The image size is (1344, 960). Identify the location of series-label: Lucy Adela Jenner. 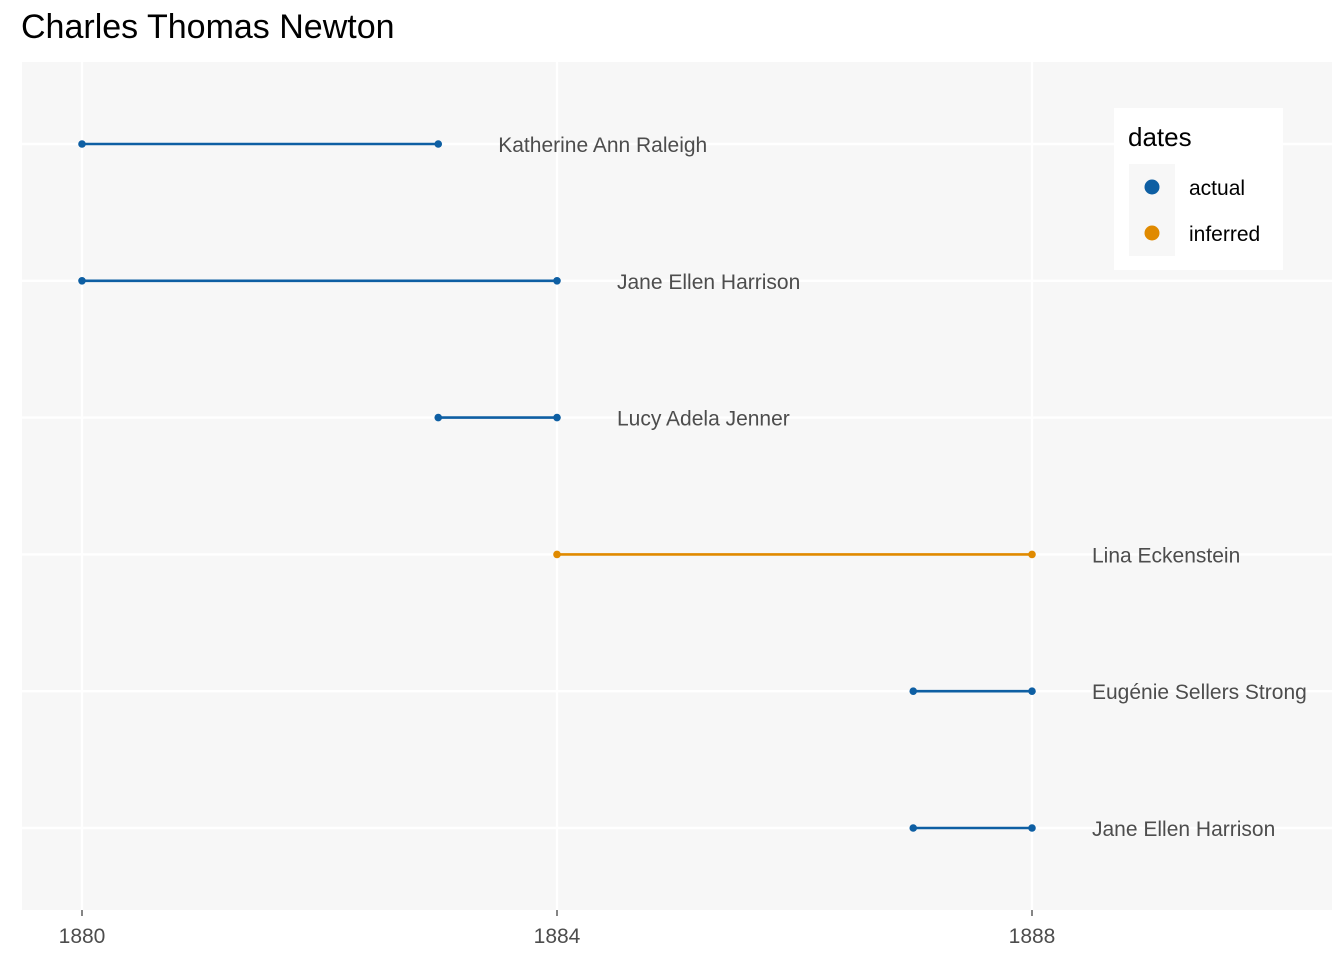
(703, 419).